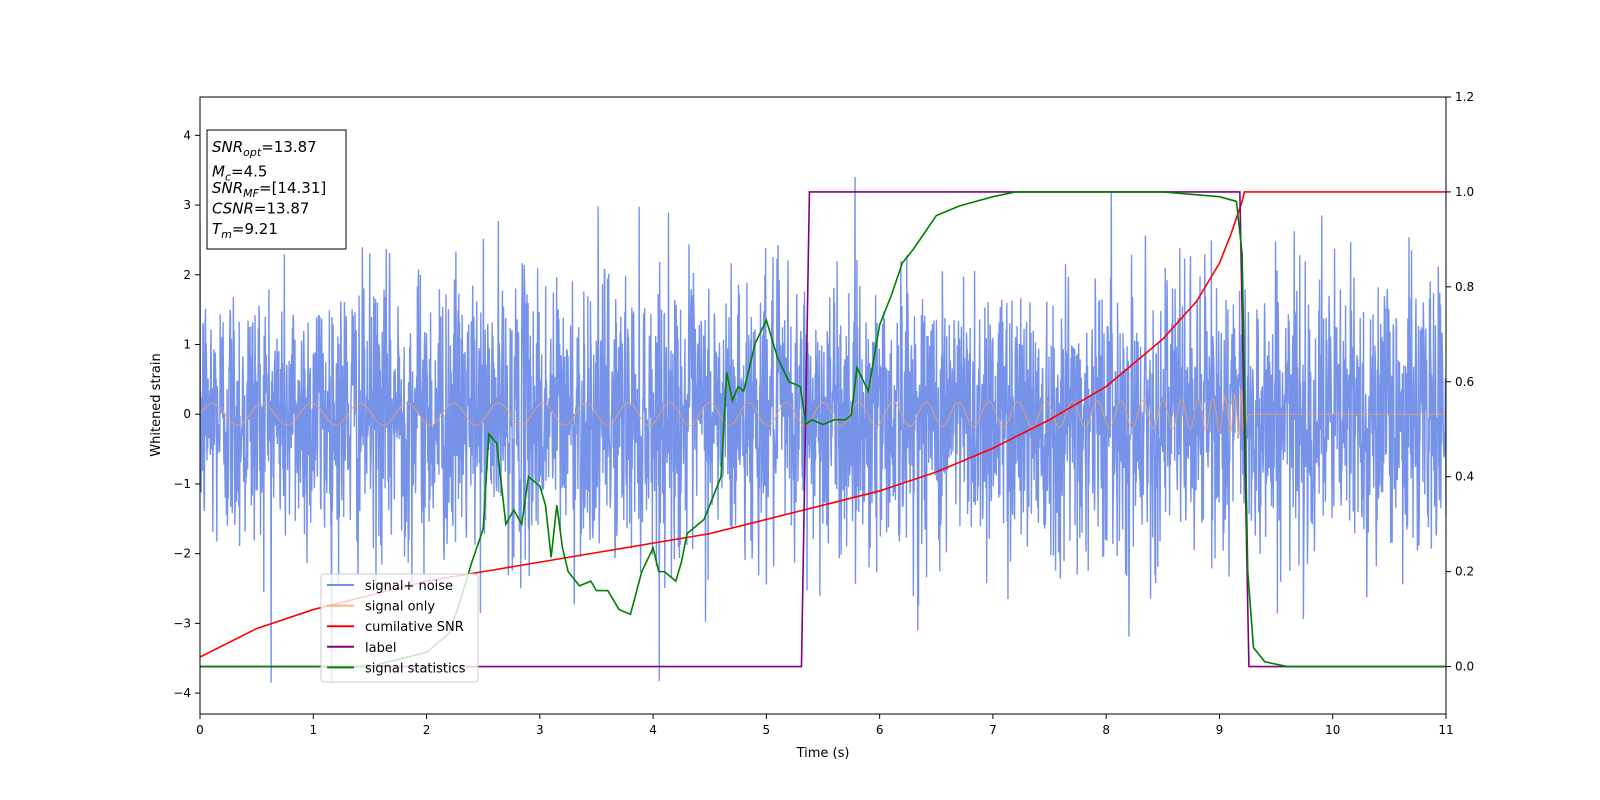 The width and height of the screenshot is (1600, 800). Describe the element at coordinates (187, 135) in the screenshot. I see `y-left-tick-label: 4` at that location.